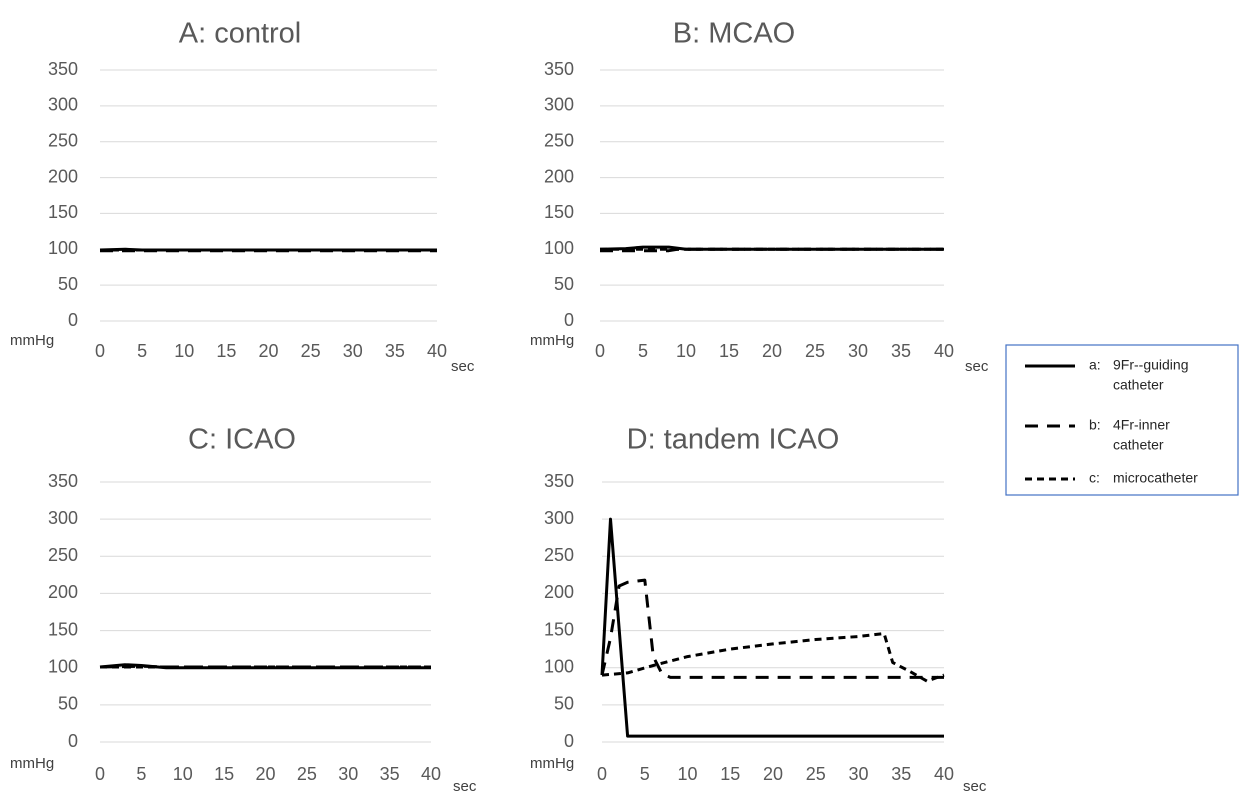 This screenshot has width=1241, height=792. Describe the element at coordinates (1155, 478) in the screenshot. I see `legend-label: microcatheter` at that location.